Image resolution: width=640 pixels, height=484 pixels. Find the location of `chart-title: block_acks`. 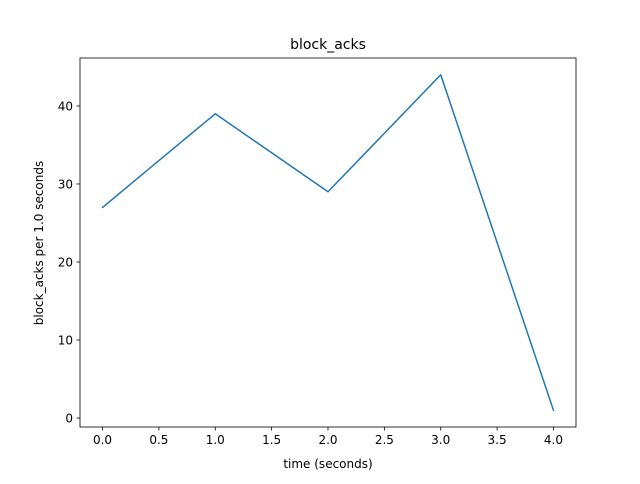

chart-title: block_acks is located at coordinates (328, 45).